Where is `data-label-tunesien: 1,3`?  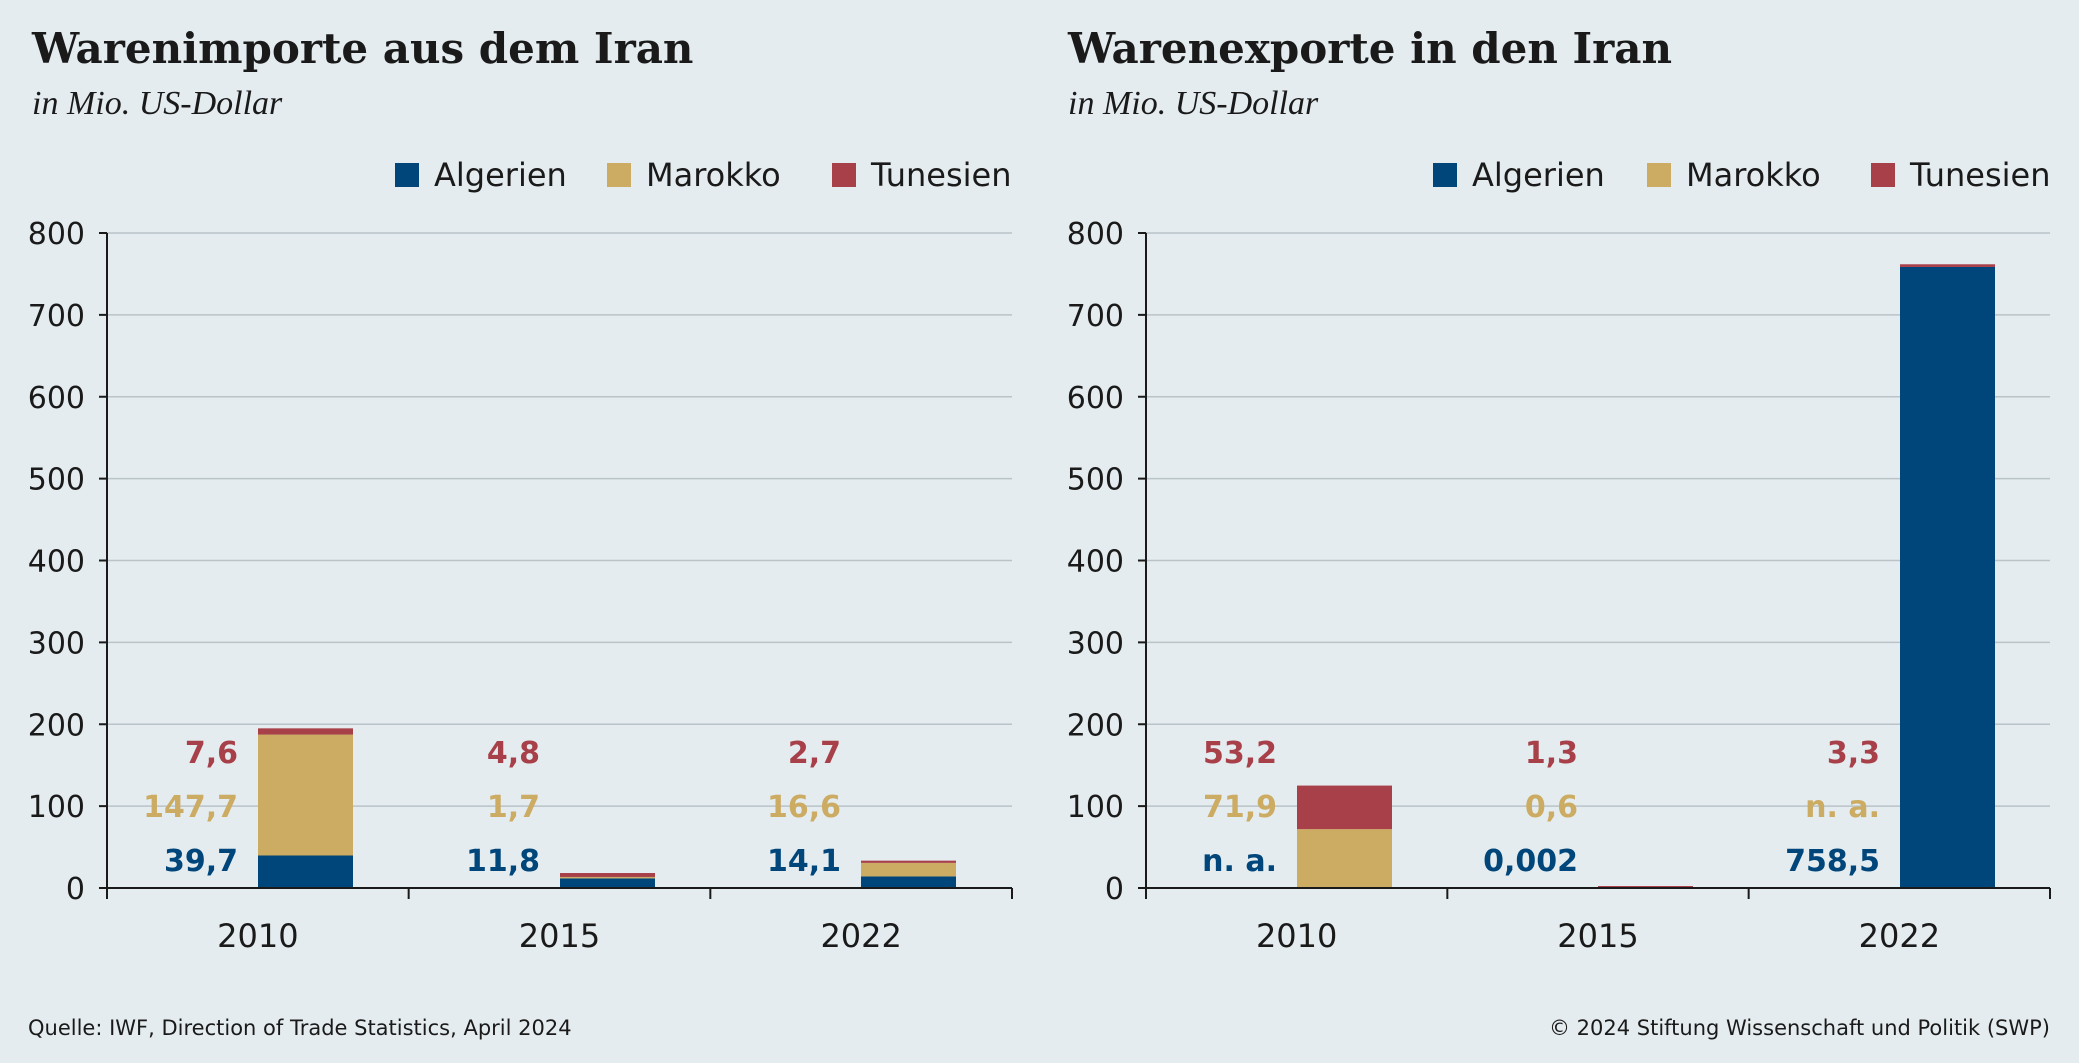 data-label-tunesien: 1,3 is located at coordinates (1551, 753).